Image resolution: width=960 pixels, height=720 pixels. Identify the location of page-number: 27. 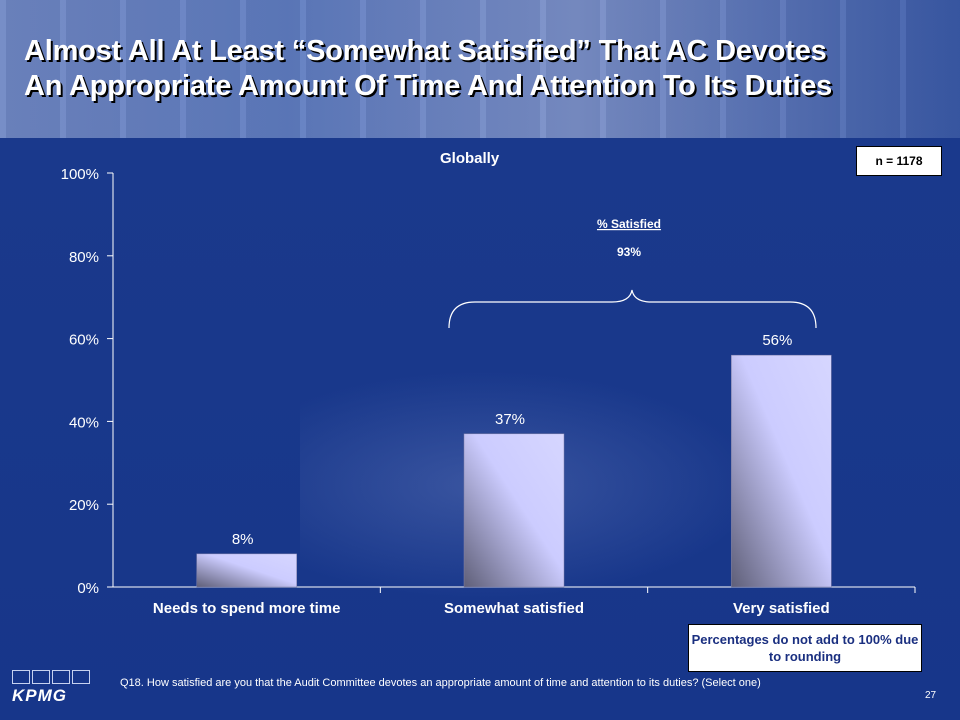
(931, 695).